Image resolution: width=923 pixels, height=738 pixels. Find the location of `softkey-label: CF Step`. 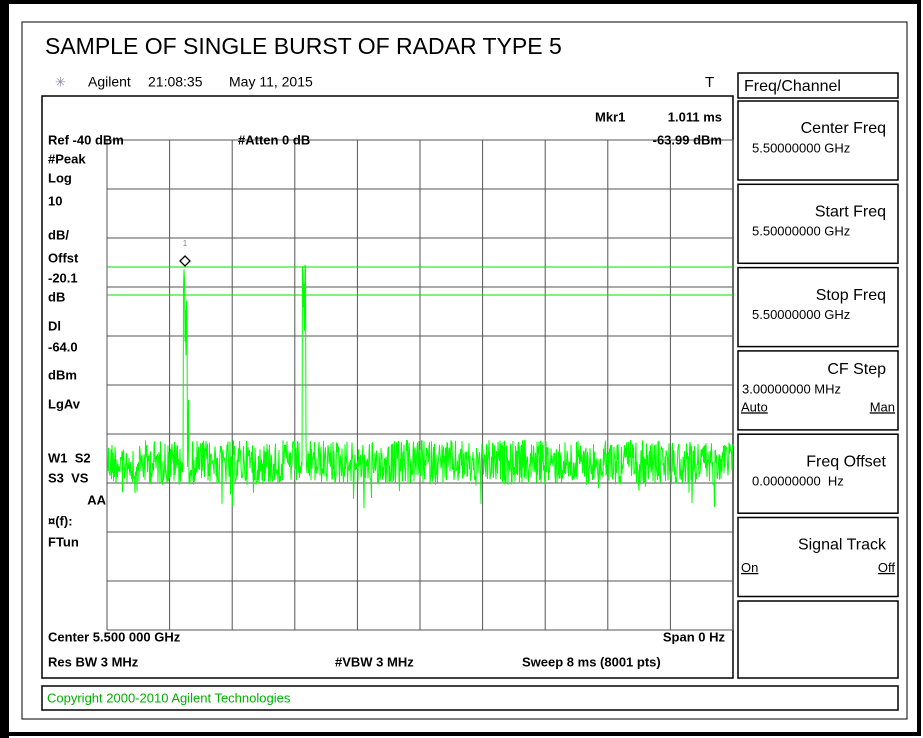

softkey-label: CF Step is located at coordinates (856, 369).